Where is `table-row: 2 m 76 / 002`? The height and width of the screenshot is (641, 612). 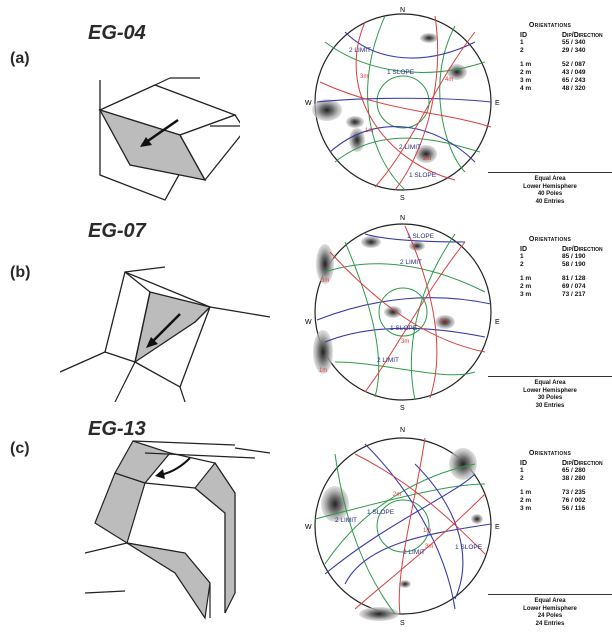
table-row: 2 m 76 / 002 is located at coordinates (553, 500).